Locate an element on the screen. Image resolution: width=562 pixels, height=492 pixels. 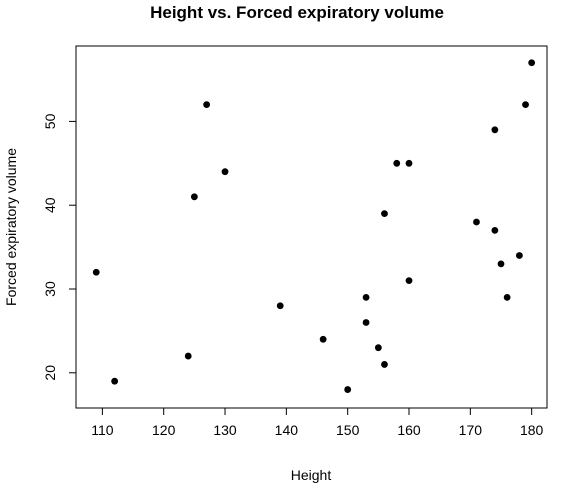
y-tick-label: 20 is located at coordinates (50, 373).